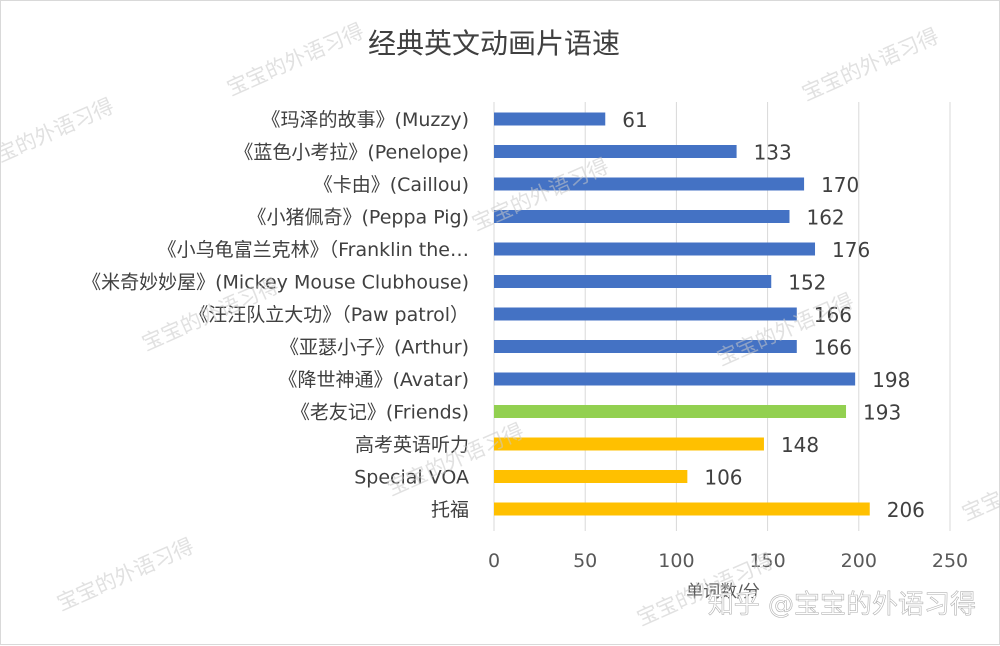  Describe the element at coordinates (373, 380) in the screenshot. I see `category-label: 《降世神通》(Avatar)` at that location.